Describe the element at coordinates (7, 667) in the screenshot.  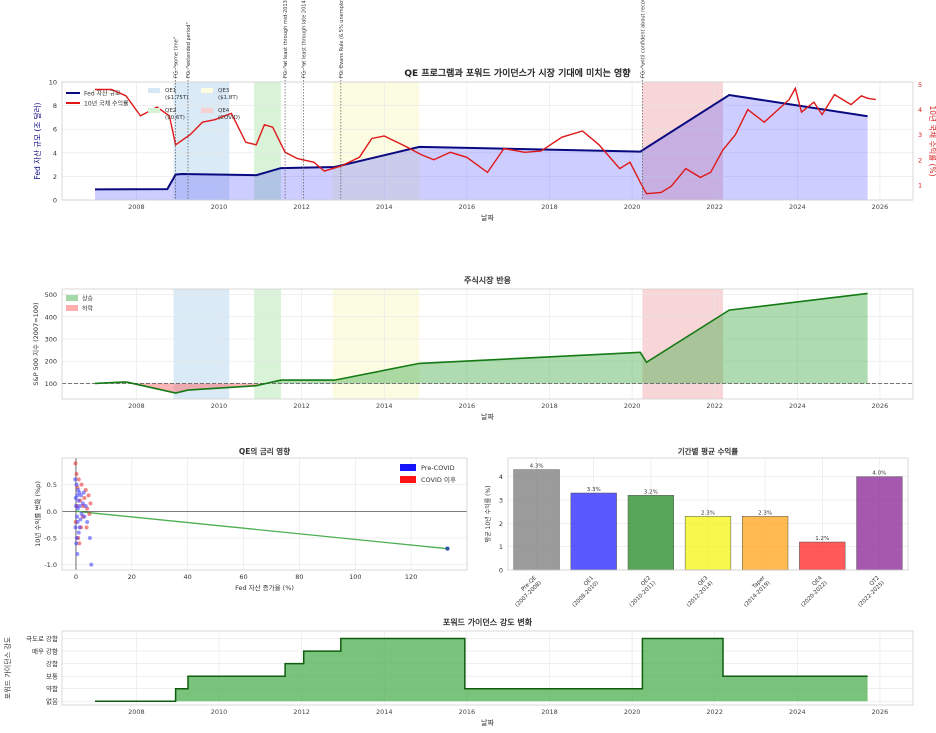
I see `p5-ylabel: 포워드 가이던스 강도` at that location.